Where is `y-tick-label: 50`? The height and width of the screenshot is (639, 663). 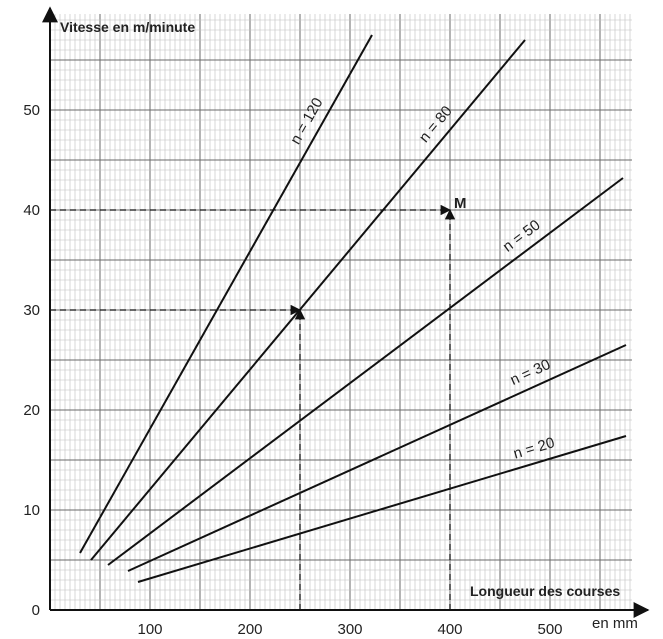
y-tick-label: 50 is located at coordinates (31, 110).